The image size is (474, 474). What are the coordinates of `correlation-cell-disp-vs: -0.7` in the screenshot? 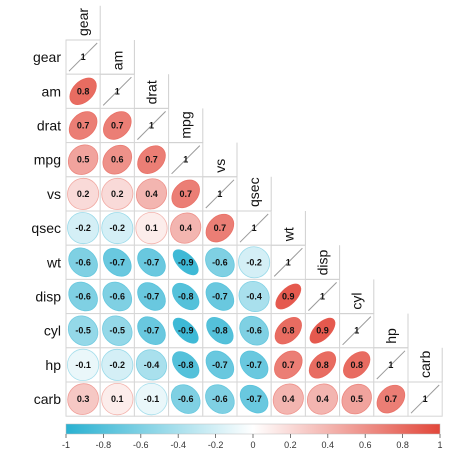 It's located at (220, 296).